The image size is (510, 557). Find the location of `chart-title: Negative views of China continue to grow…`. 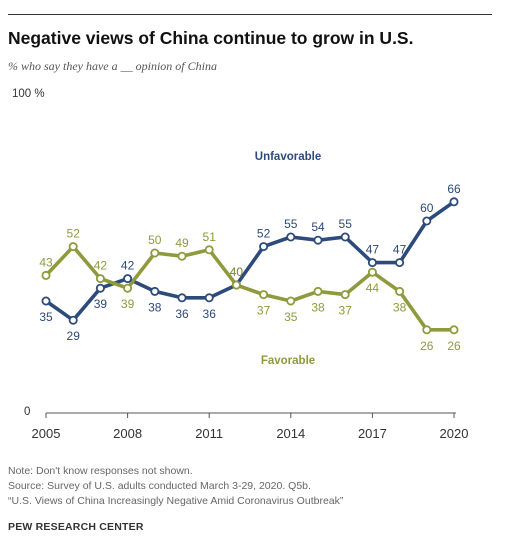

chart-title: Negative views of China continue to grow… is located at coordinates (211, 38).